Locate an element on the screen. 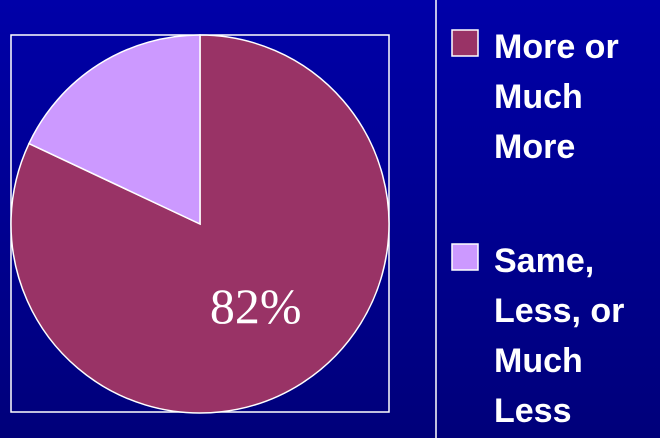 This screenshot has height=438, width=660. legend-label: More or Much More is located at coordinates (556, 97).